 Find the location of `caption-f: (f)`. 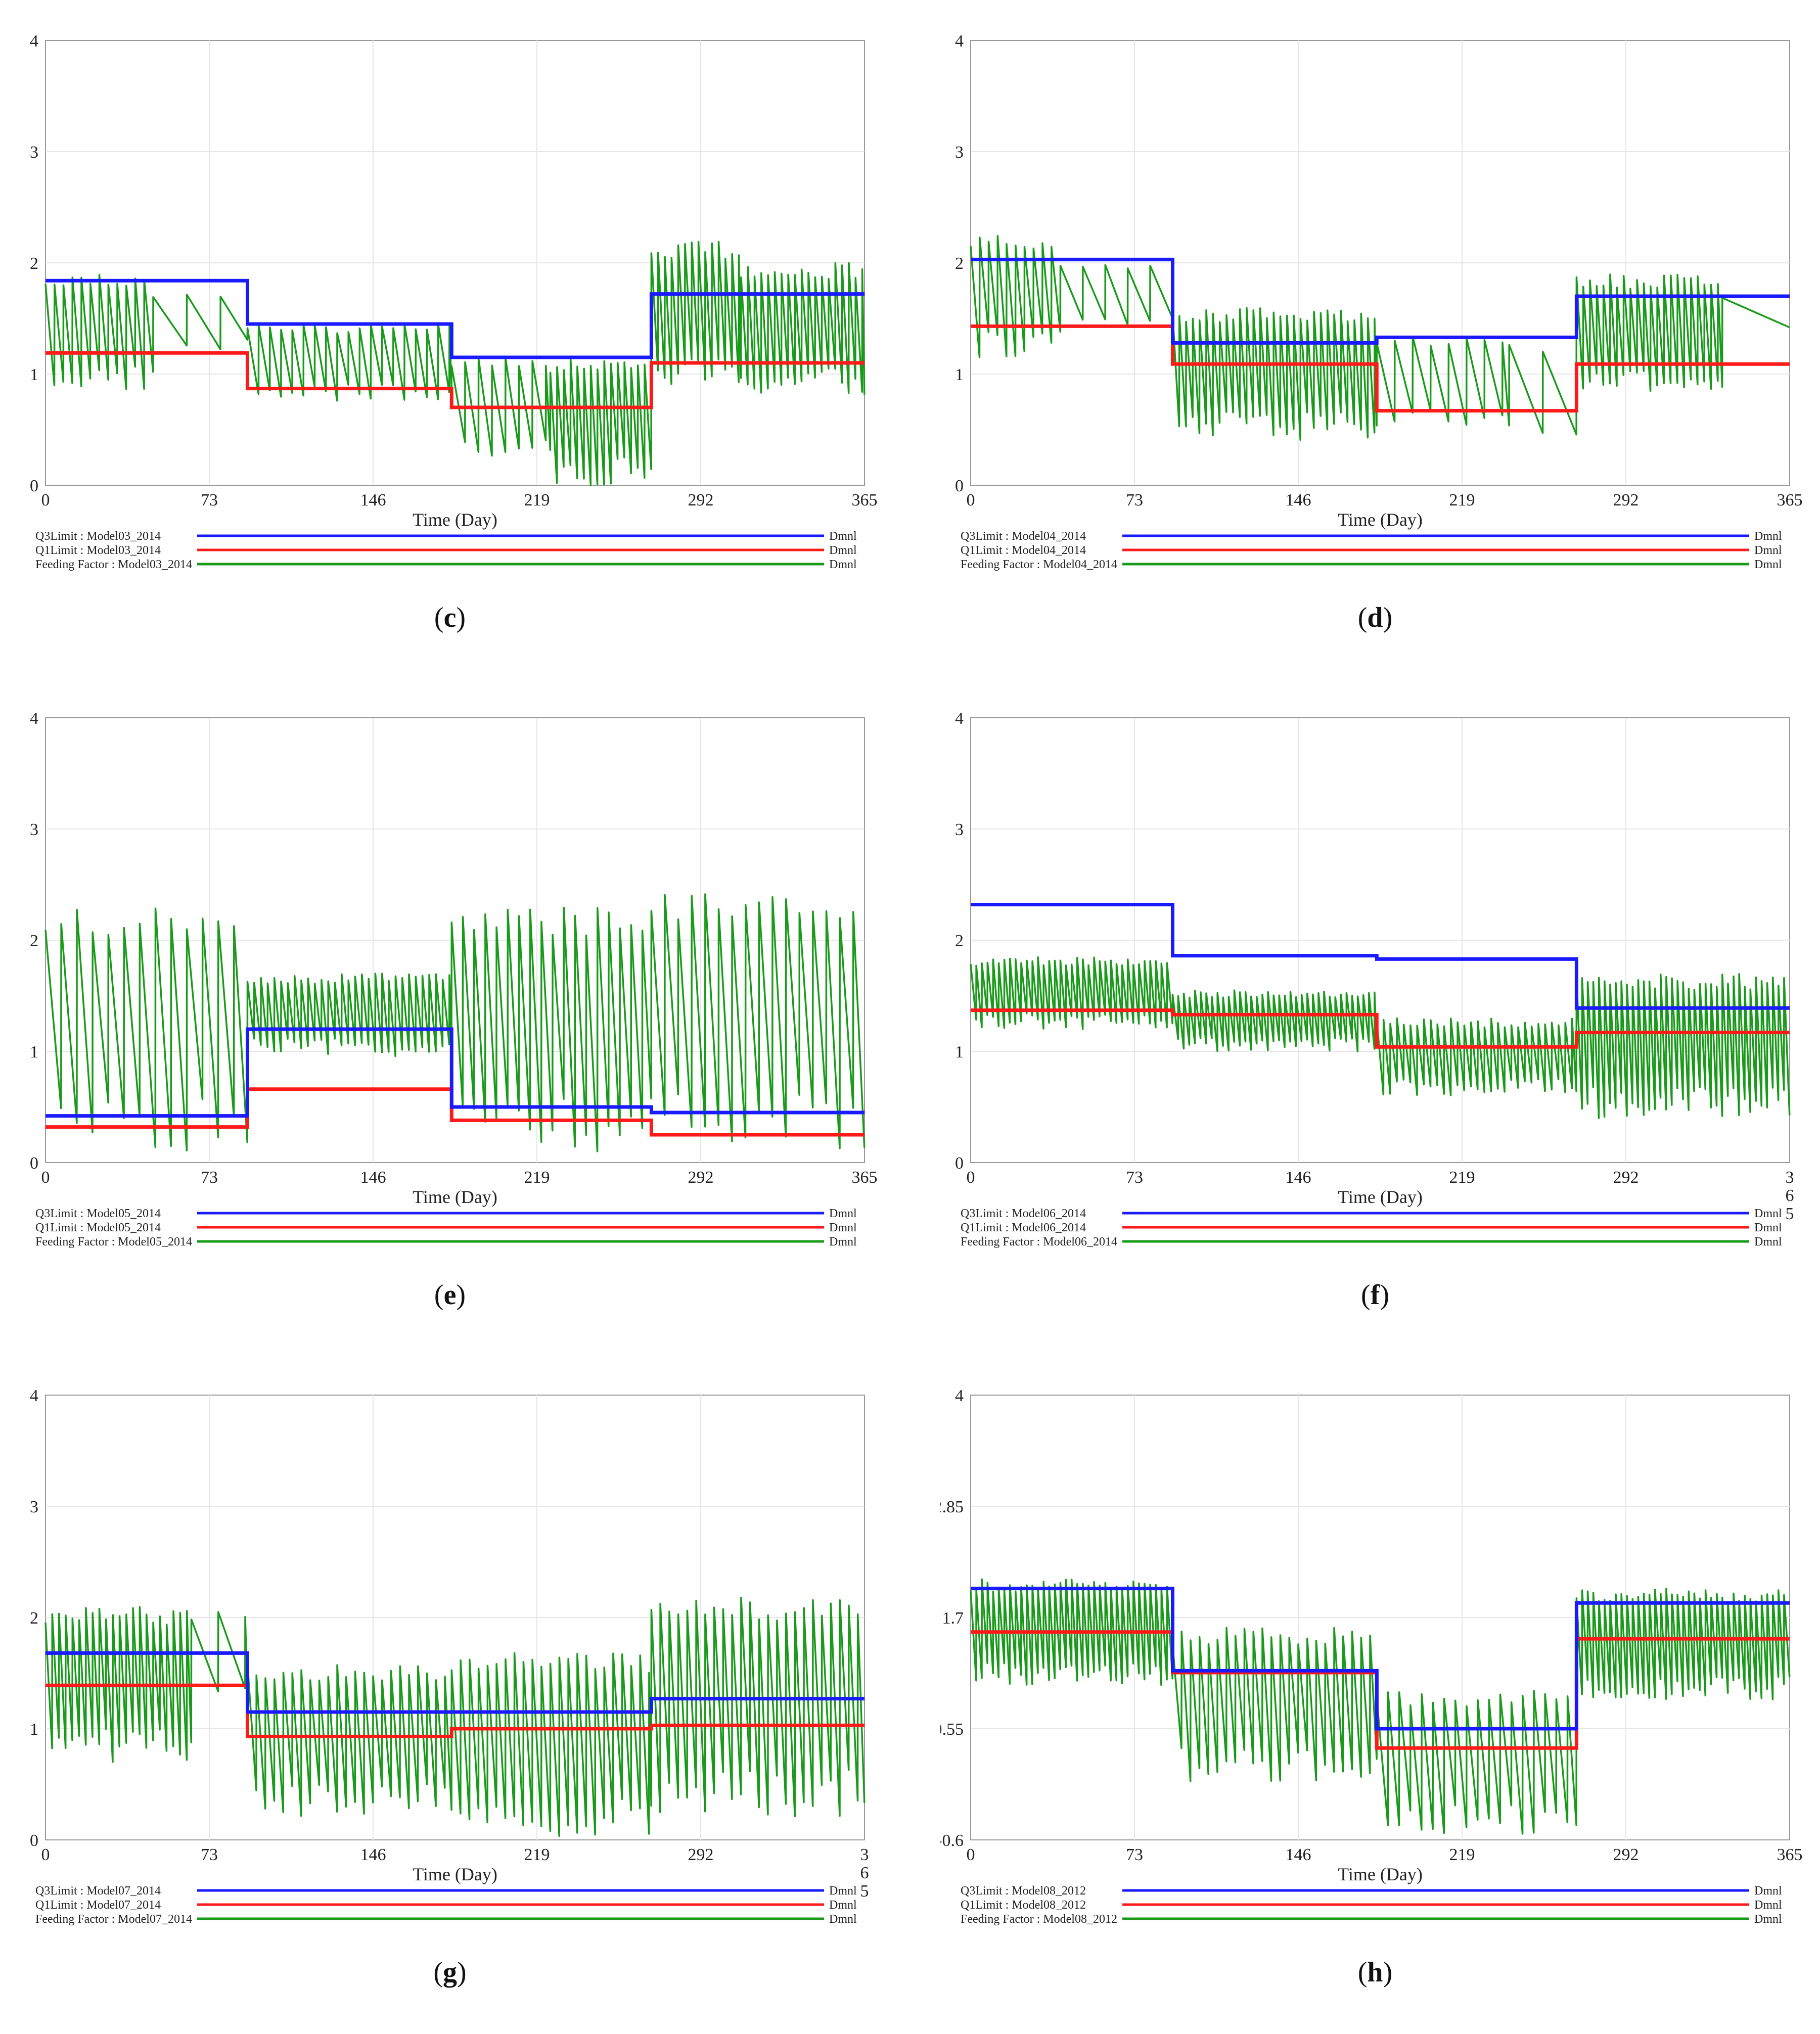

caption-f: (f) is located at coordinates (1375, 1295).